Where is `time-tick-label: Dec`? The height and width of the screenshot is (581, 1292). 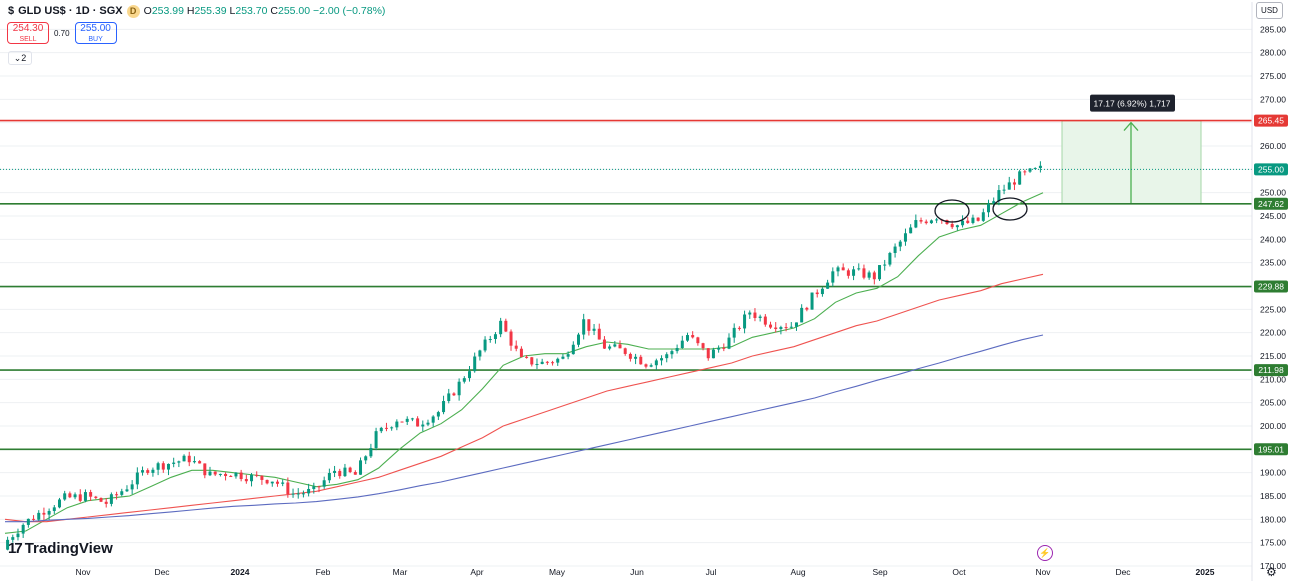
time-tick-label: Dec is located at coordinates (1123, 572).